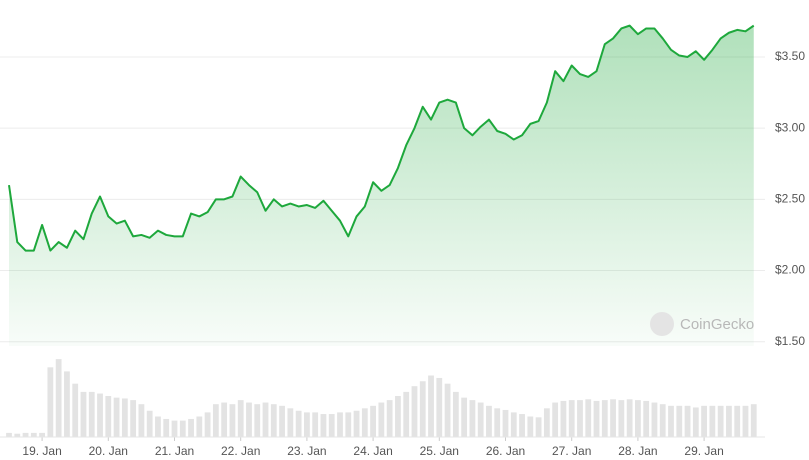 The image size is (809, 460). I want to click on x-tick-label: 28. Jan, so click(637, 451).